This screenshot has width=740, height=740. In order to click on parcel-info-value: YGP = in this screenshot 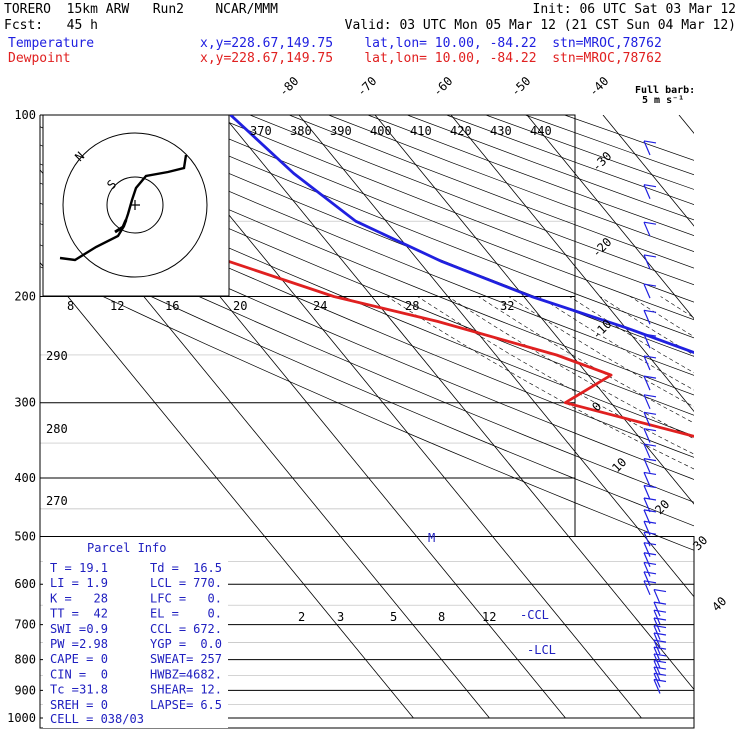, I will do `click(168, 644)`.